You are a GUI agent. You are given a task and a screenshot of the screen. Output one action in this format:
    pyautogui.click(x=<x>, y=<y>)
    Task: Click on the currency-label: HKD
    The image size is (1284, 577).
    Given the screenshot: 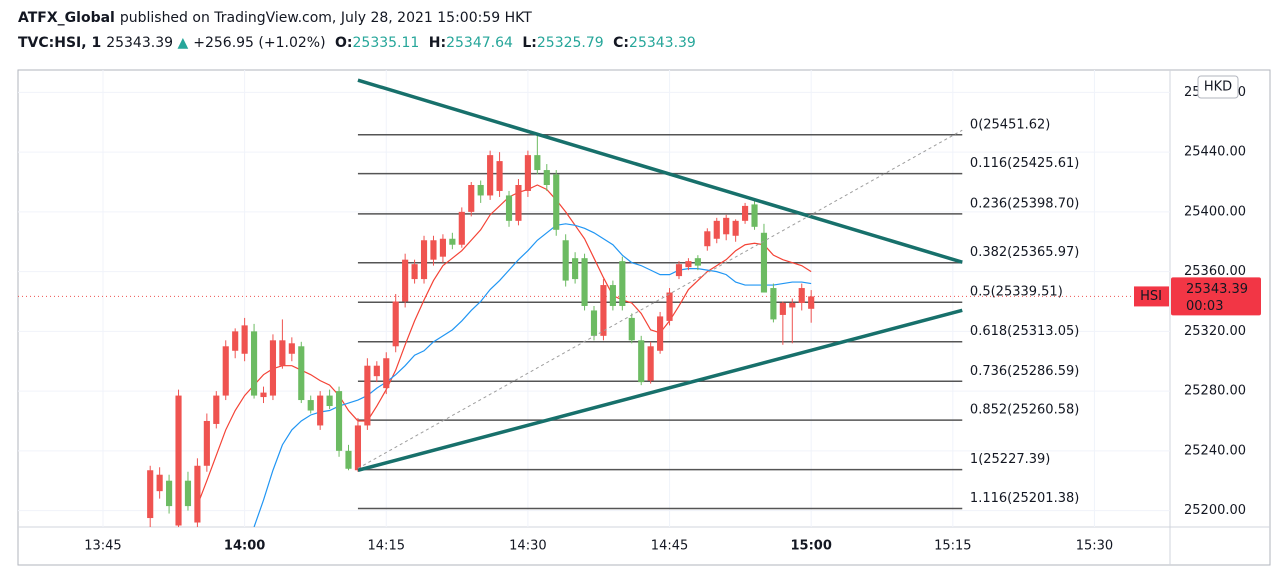 What is the action you would take?
    pyautogui.click(x=1218, y=87)
    